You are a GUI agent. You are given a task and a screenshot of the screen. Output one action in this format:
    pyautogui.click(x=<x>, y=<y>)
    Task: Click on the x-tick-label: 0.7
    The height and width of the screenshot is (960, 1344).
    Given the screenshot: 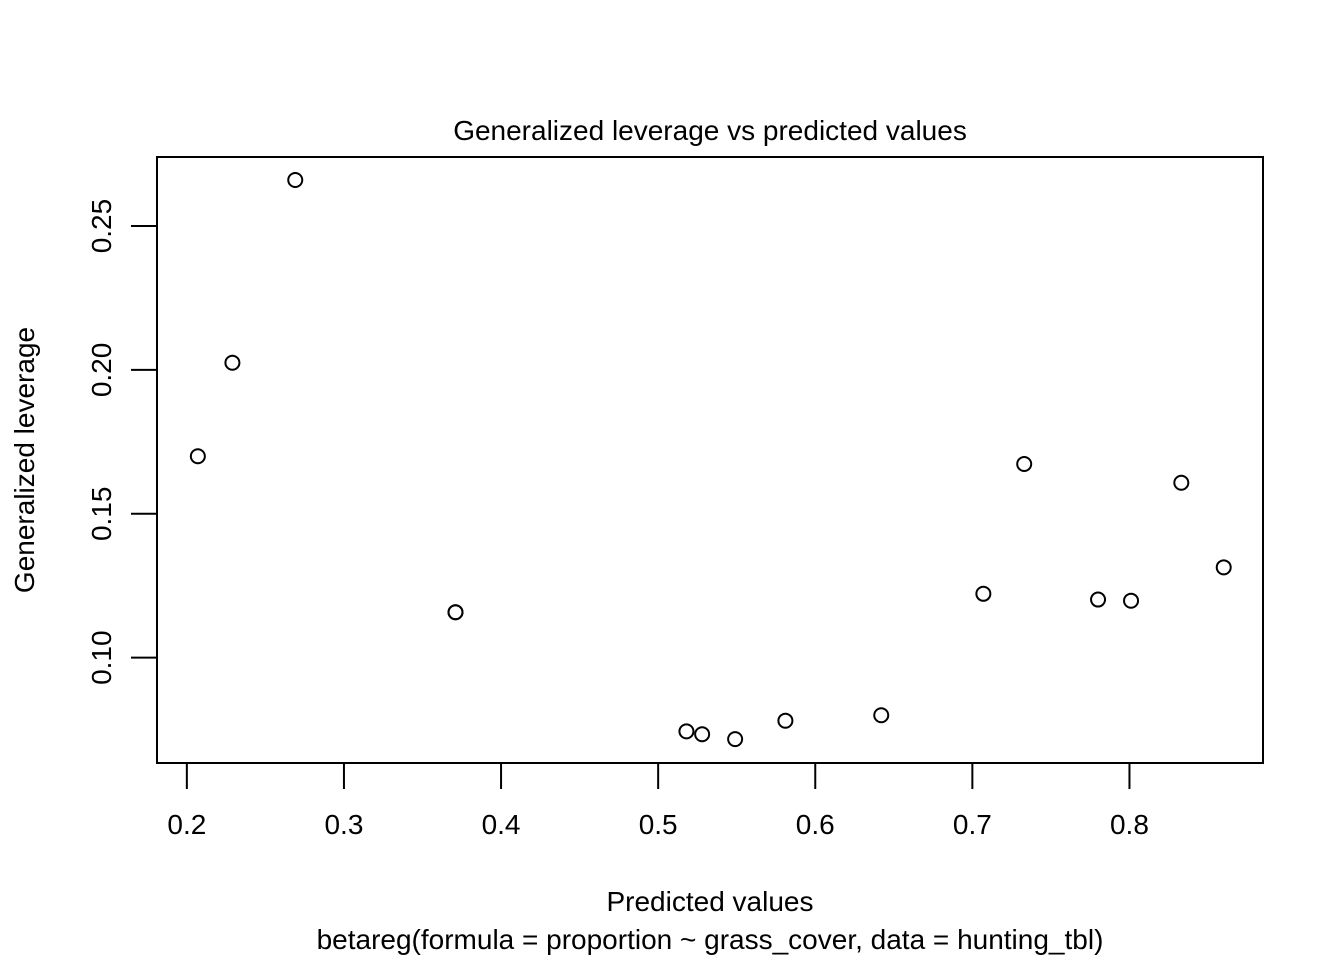 What is the action you would take?
    pyautogui.click(x=972, y=824)
    